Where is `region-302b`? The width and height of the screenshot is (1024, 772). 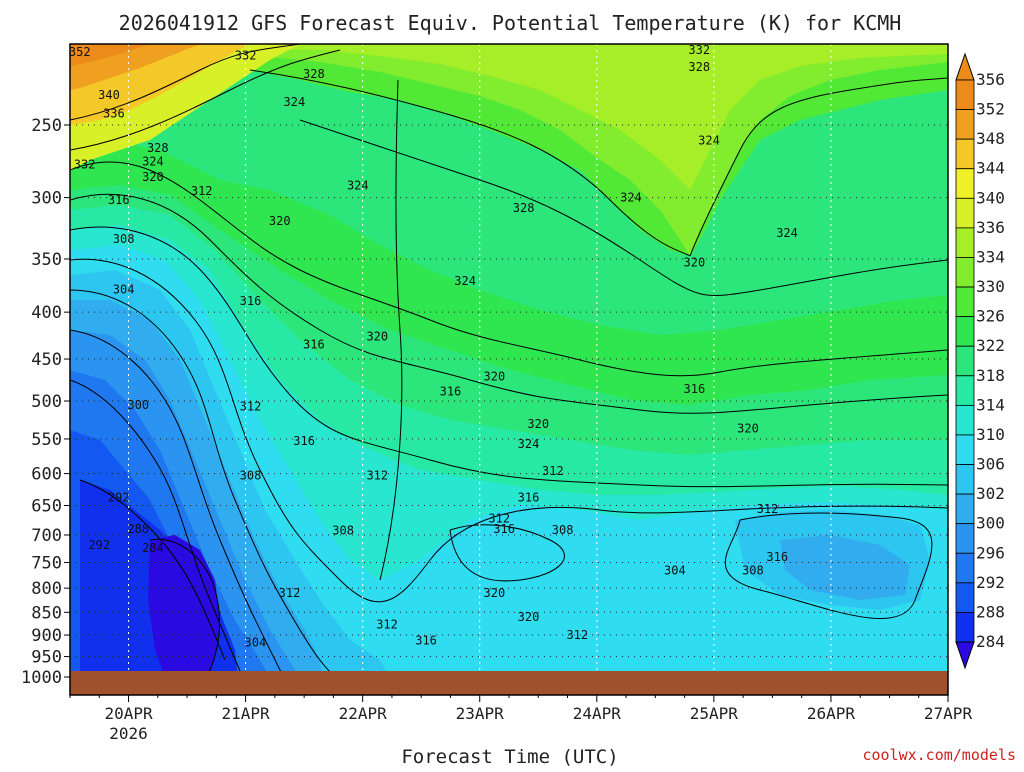 region-302b is located at coordinates (845, 567).